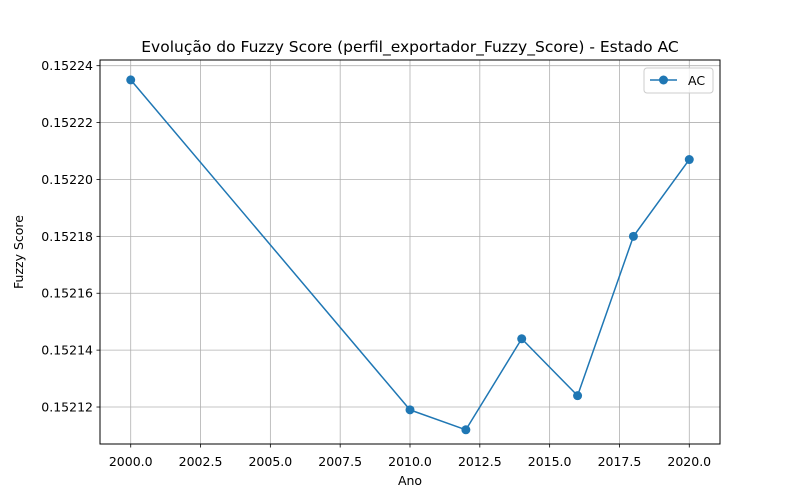  Describe the element at coordinates (550, 461) in the screenshot. I see `x-tick-label: 2015.0` at that location.